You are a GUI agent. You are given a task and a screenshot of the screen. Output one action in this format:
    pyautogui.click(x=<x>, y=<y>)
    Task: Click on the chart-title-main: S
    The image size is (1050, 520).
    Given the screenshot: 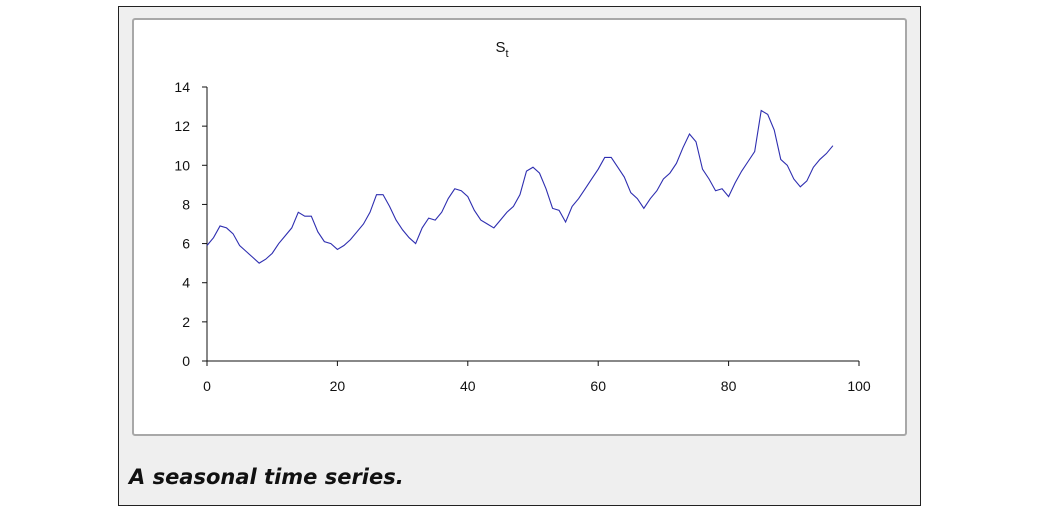 What is the action you would take?
    pyautogui.click(x=500, y=47)
    